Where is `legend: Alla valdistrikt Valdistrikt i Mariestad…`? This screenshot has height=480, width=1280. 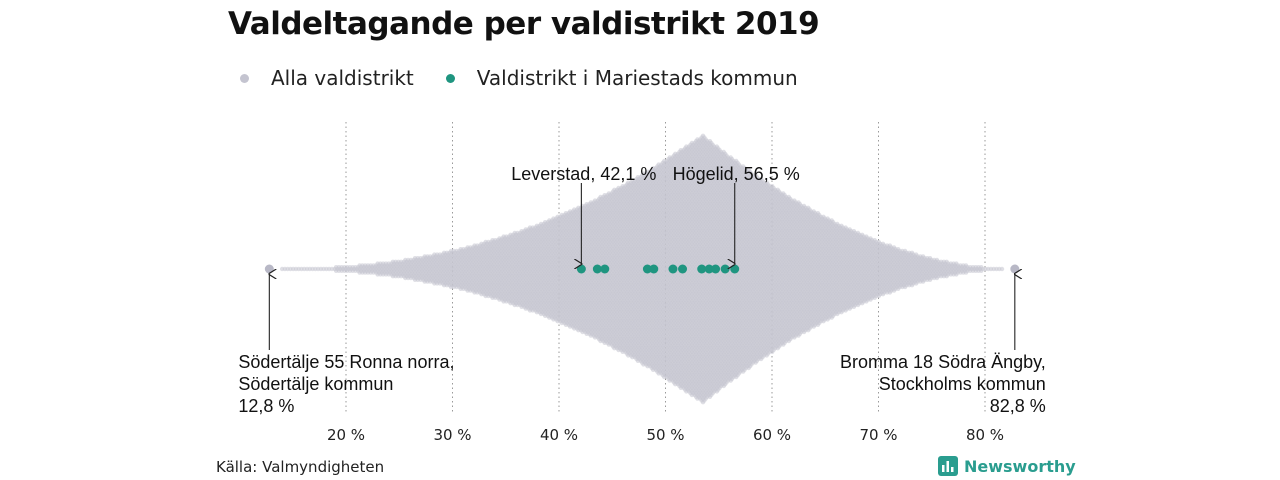
legend: Alla valdistrikt Valdistrikt i Mariestad… is located at coordinates (535, 78).